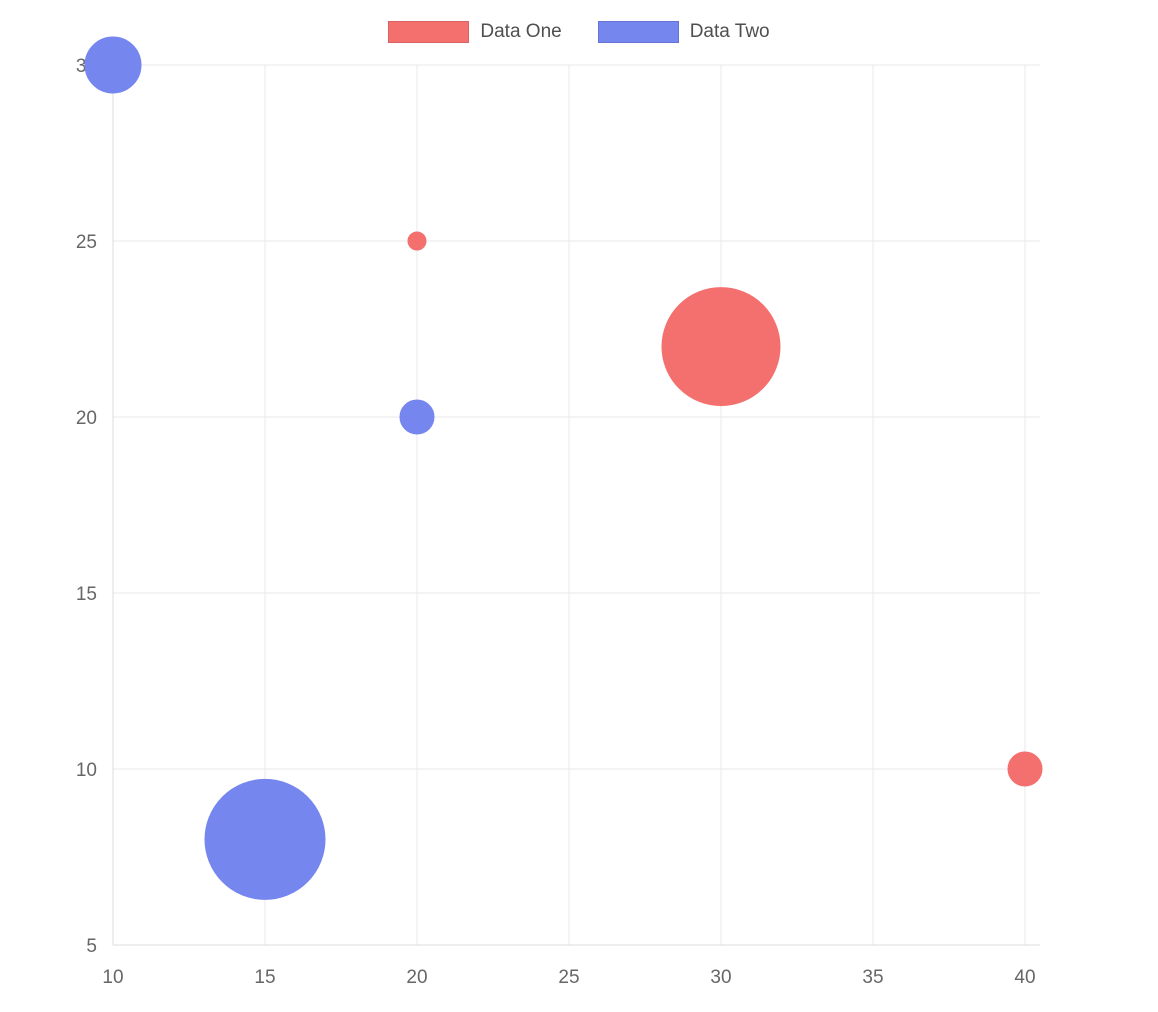  Describe the element at coordinates (91, 946) in the screenshot. I see `y-tick-label: 5` at that location.